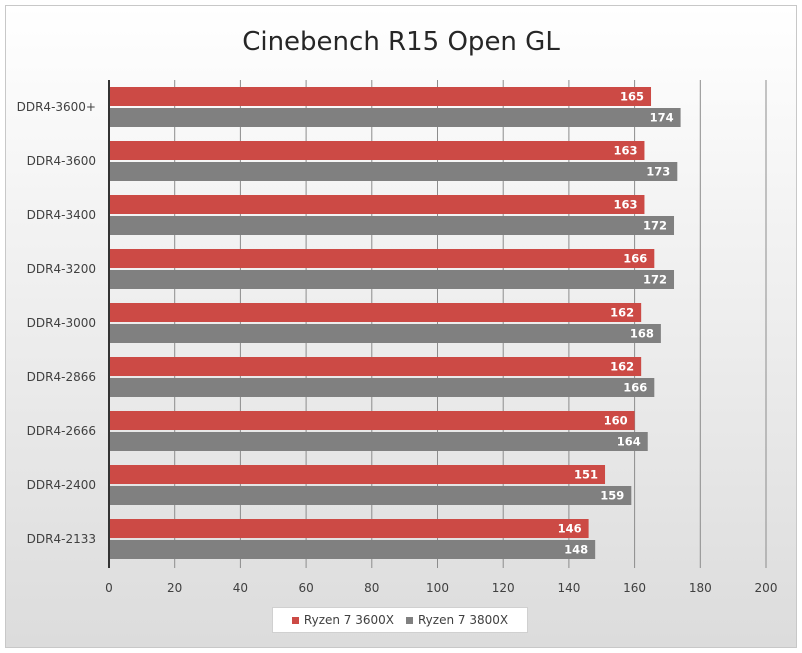  Describe the element at coordinates (61, 161) in the screenshot. I see `category-label: DDR4-3600` at that location.